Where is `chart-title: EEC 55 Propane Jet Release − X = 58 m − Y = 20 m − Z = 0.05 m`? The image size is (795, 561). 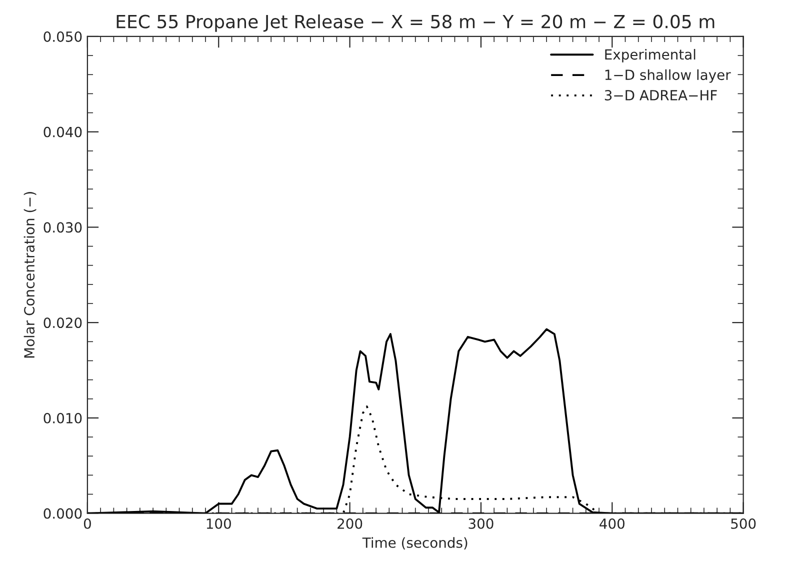
chart-title: EEC 55 Propane Jet Release − X = 58 m − Y = 20 m − Z = 0.05 m is located at coordinates (415, 23).